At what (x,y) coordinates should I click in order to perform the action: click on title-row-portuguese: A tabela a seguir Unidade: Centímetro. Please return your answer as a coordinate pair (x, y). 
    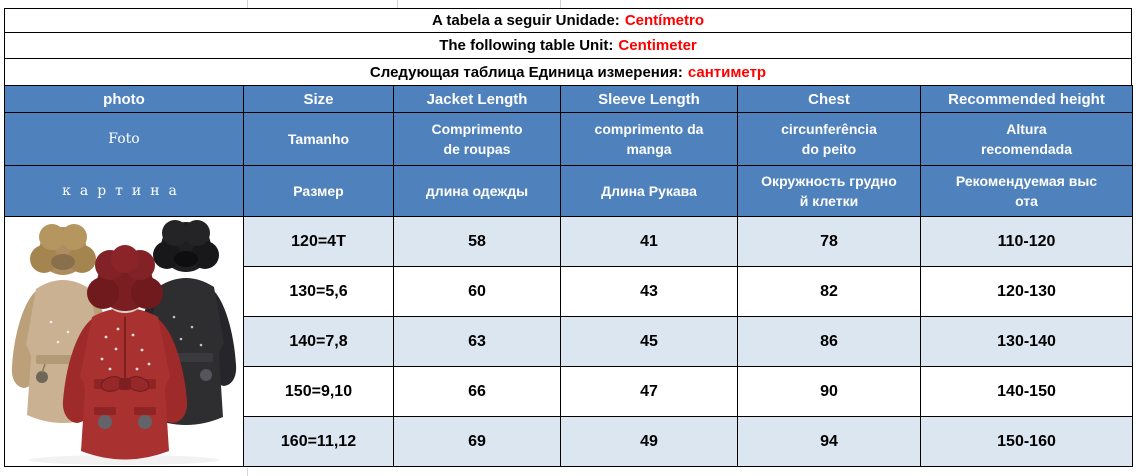
    Looking at the image, I should click on (568, 20).